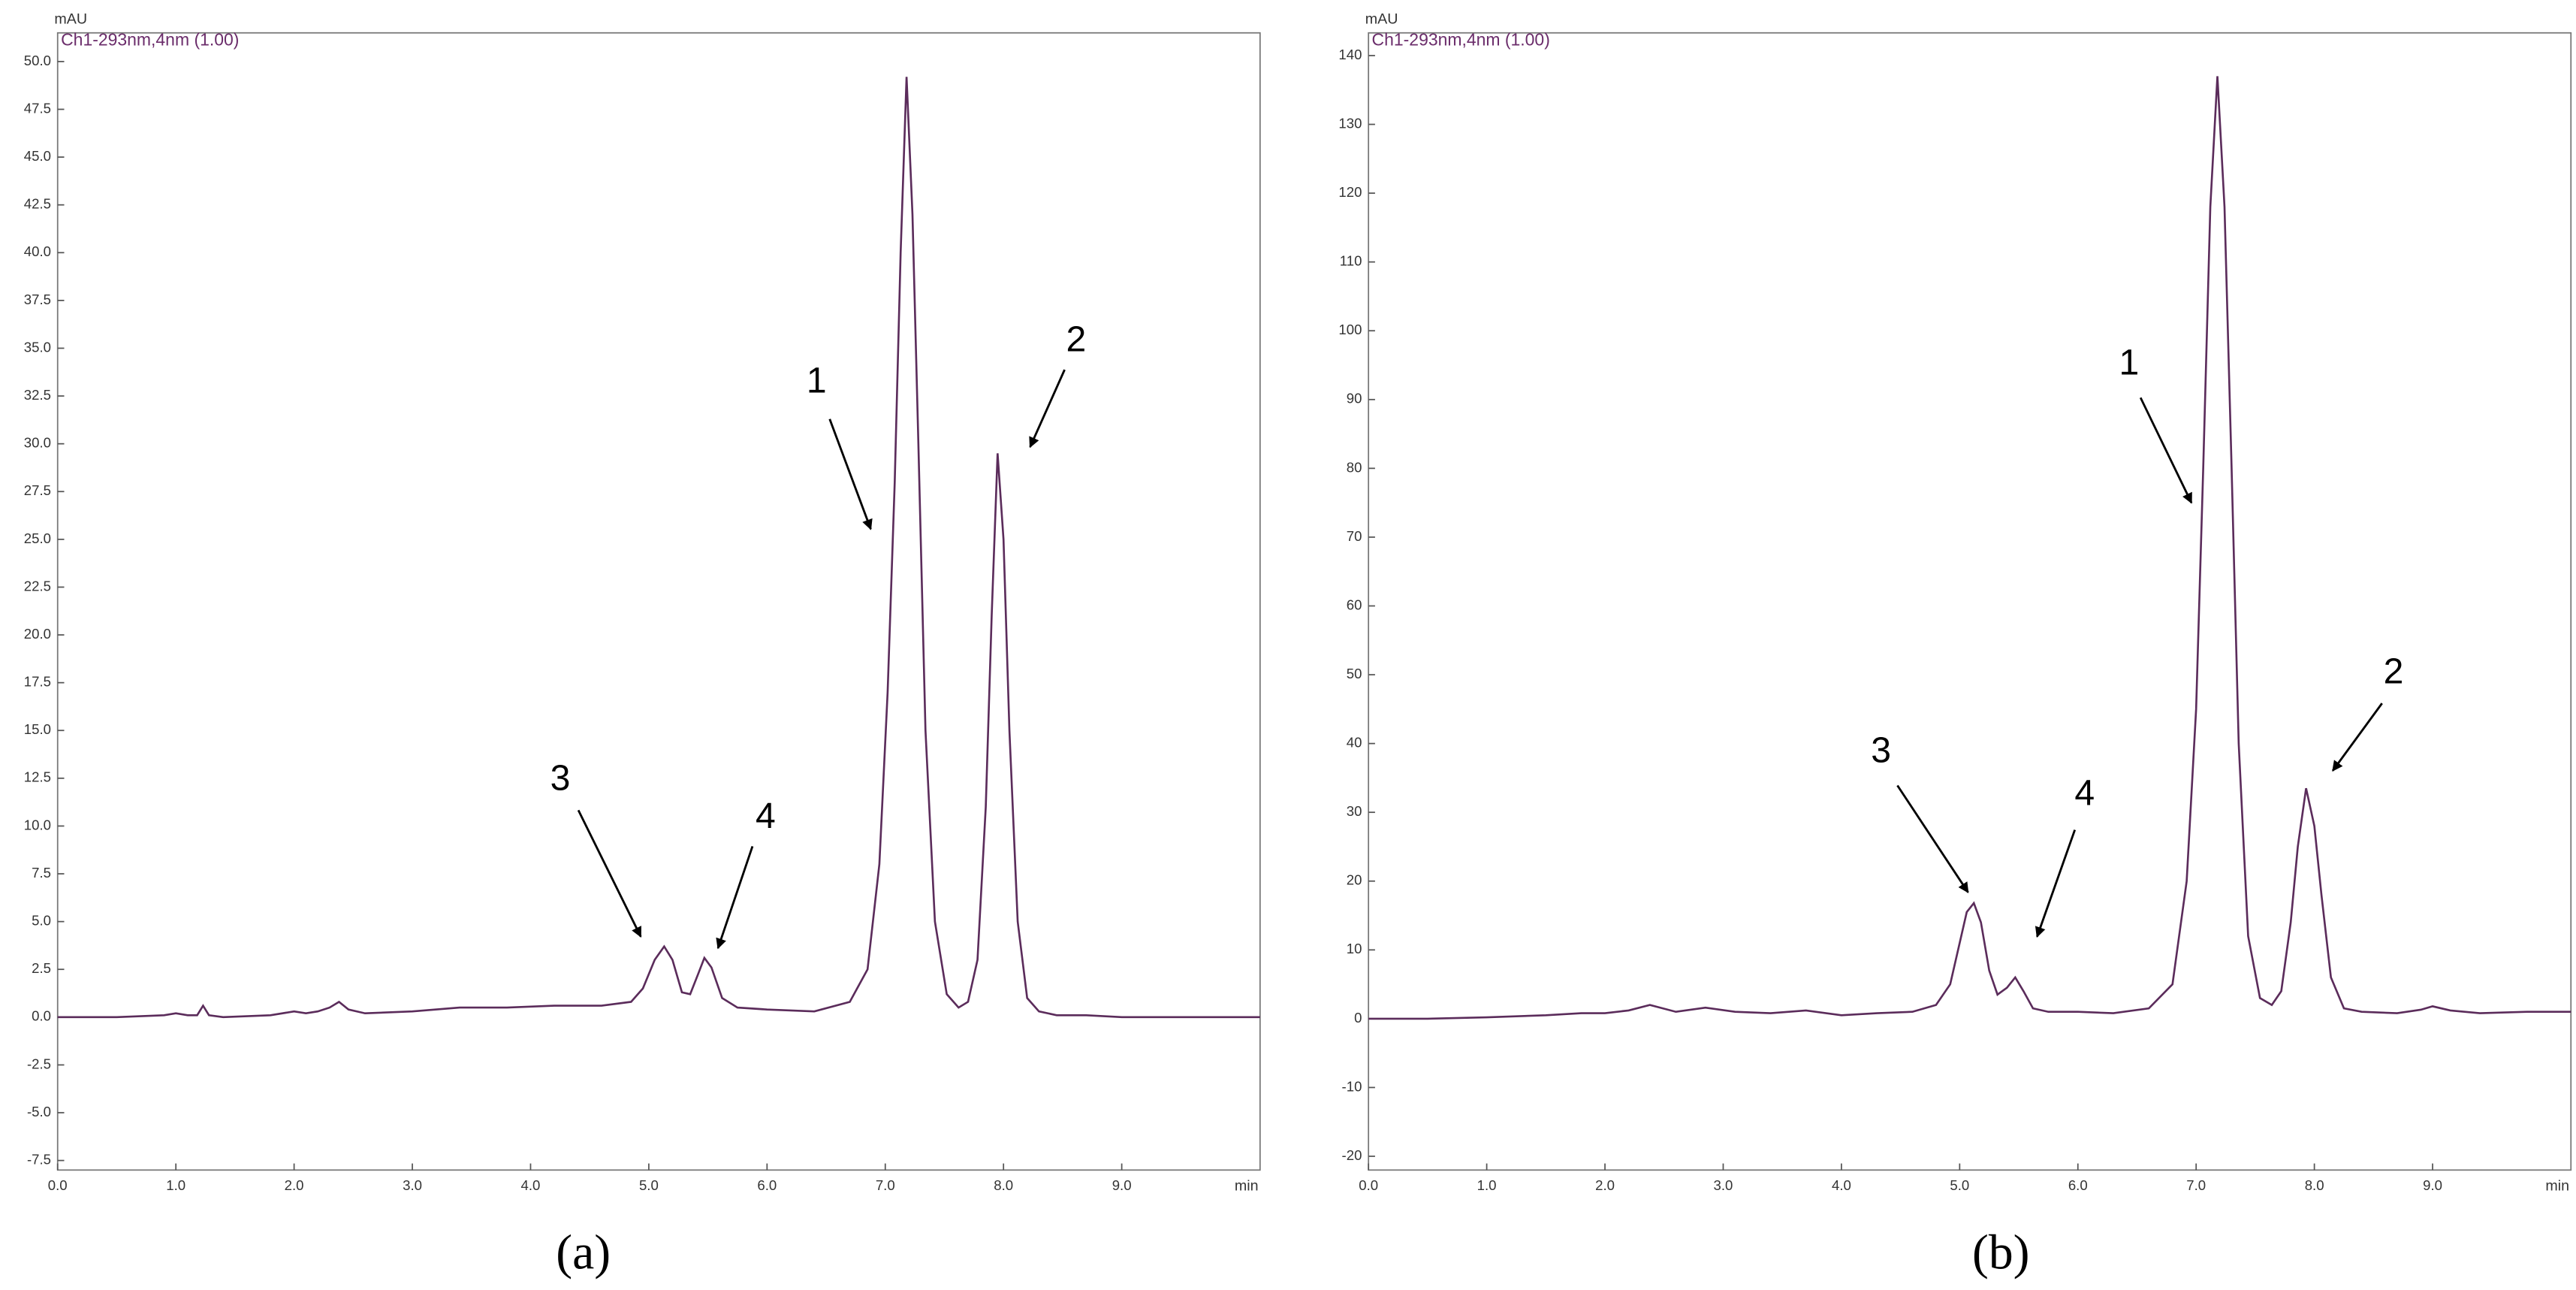 The height and width of the screenshot is (1290, 2576). Describe the element at coordinates (2001, 1252) in the screenshot. I see `panel-caption: (b)` at that location.